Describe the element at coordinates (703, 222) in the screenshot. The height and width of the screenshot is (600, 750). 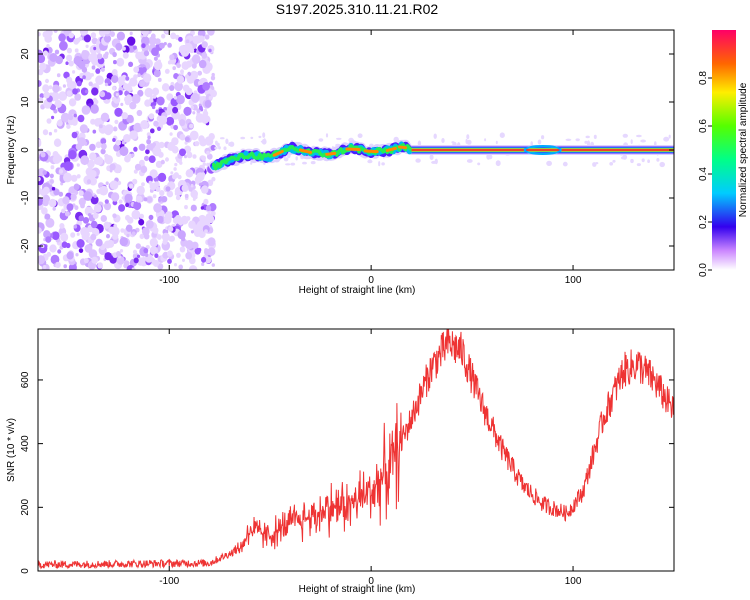
I see `colorbar-tick-label: 0.2` at that location.